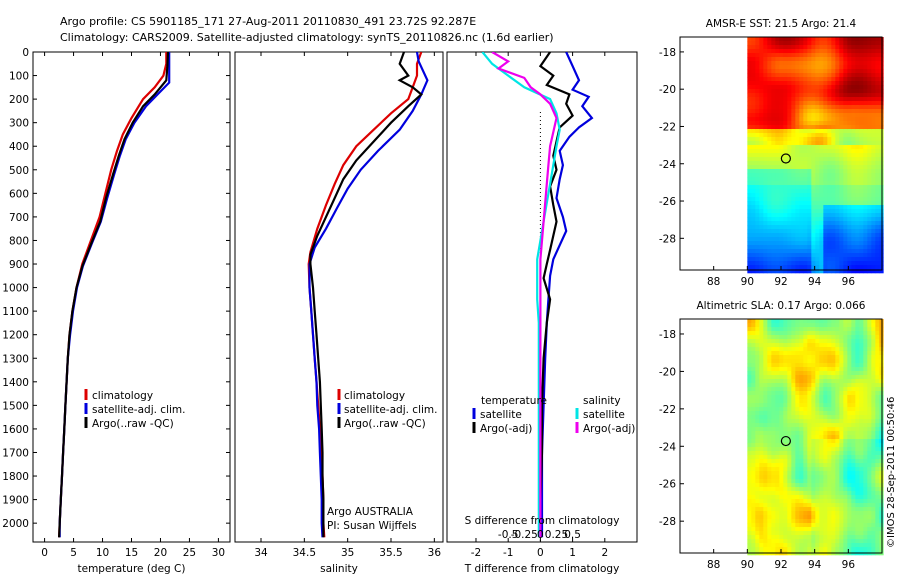 The height and width of the screenshot is (580, 900). I want to click on x-tick-label: 5, so click(73, 553).